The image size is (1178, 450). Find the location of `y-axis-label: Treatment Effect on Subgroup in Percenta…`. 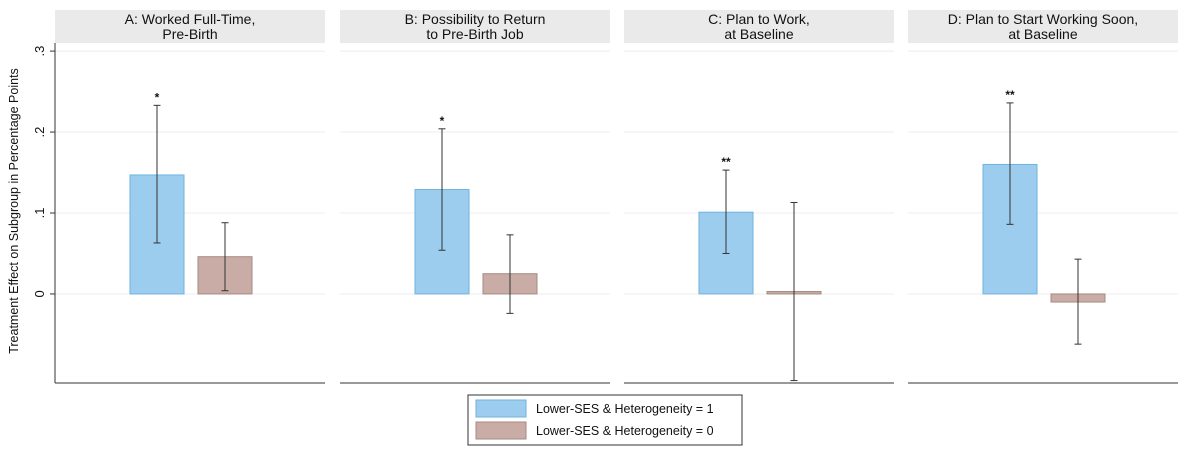

y-axis-label: Treatment Effect on Subgroup in Percenta… is located at coordinates (14, 211).